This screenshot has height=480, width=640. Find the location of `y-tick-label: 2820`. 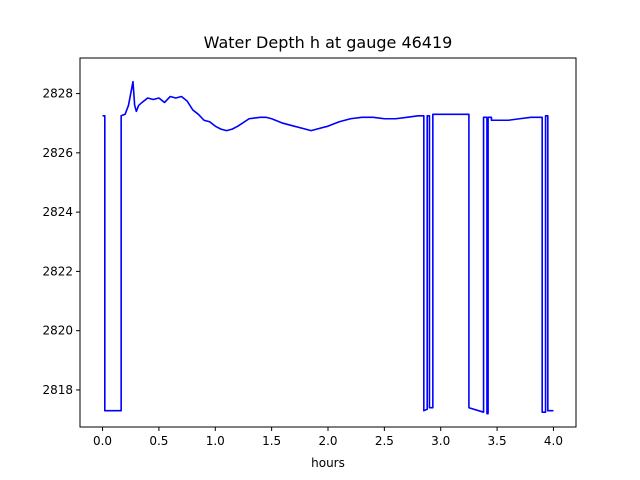

y-tick-label: 2820 is located at coordinates (57, 331).